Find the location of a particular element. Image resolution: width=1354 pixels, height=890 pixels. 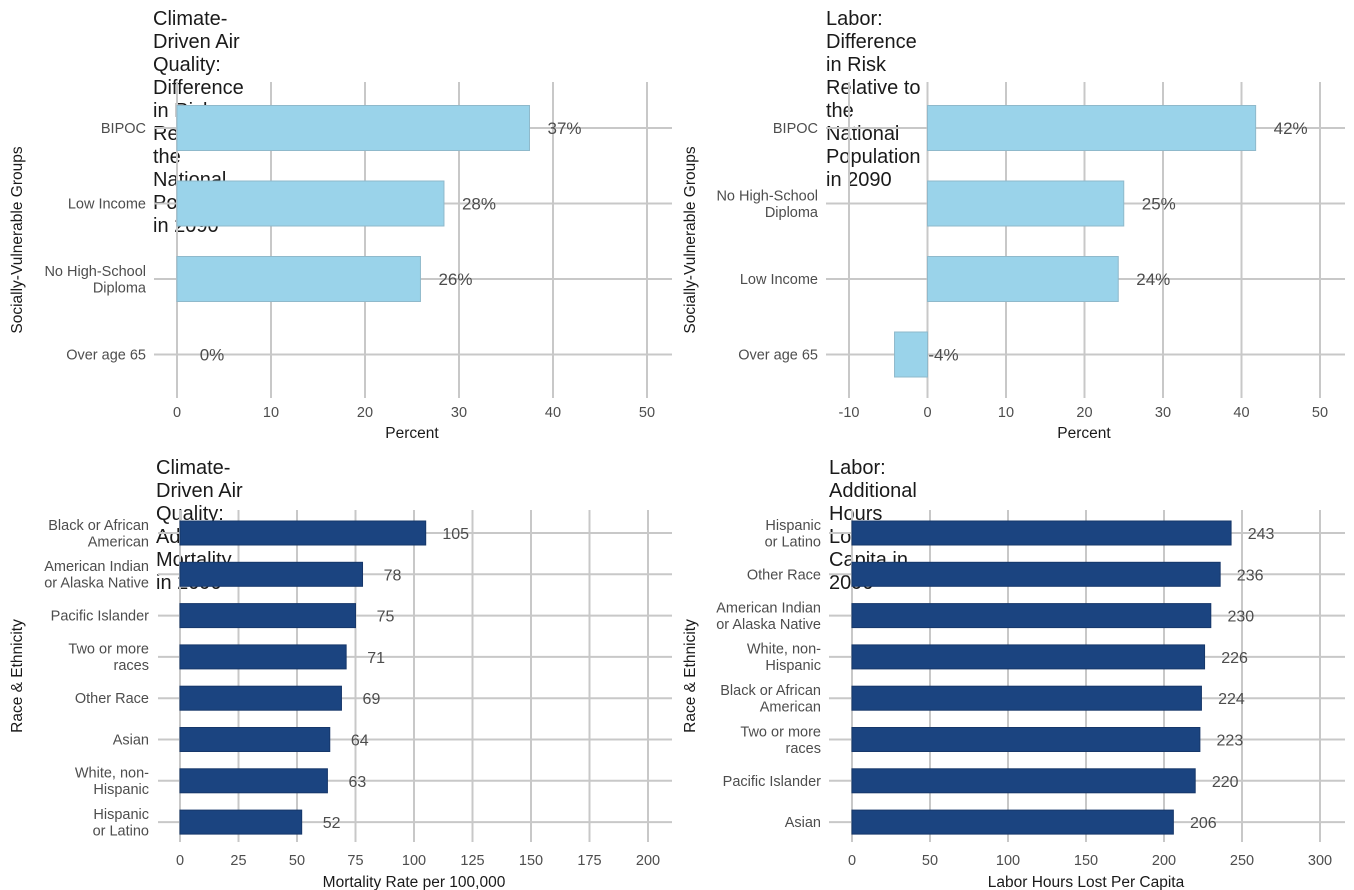

data-label: 230 is located at coordinates (1240, 617).